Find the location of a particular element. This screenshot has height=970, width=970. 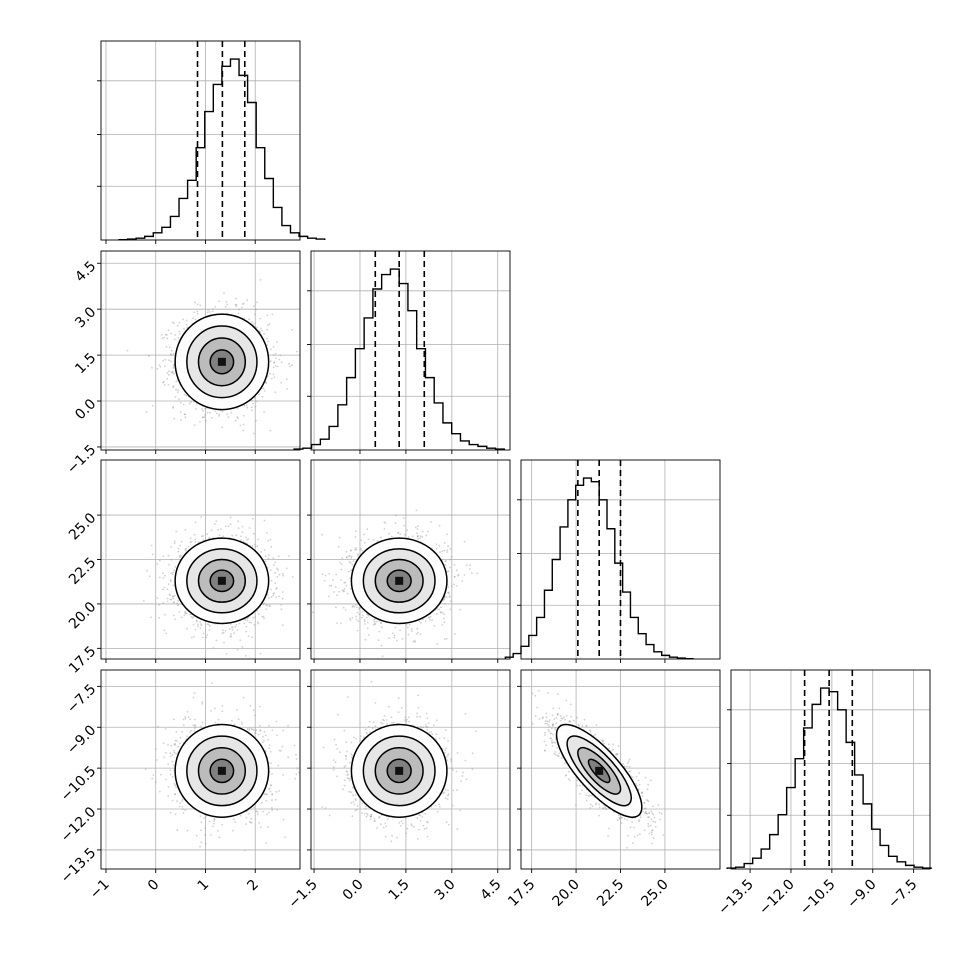

y-tick-label: 3.0 is located at coordinates (85, 317).